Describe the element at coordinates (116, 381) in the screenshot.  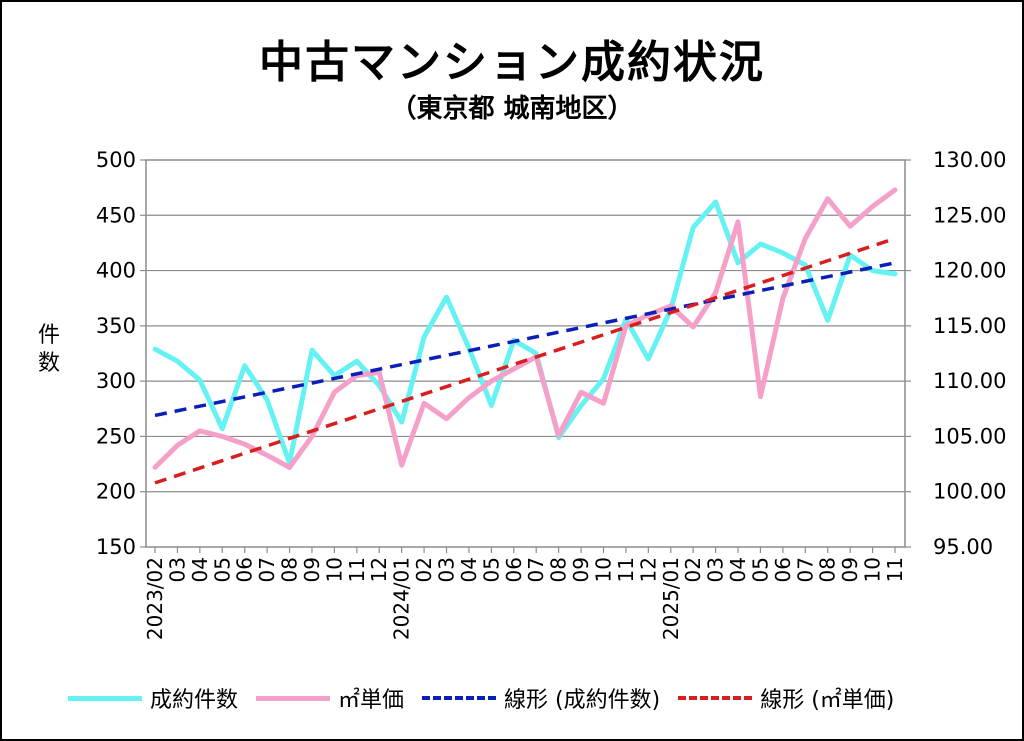
I see `y-left-tick-label: 300` at that location.